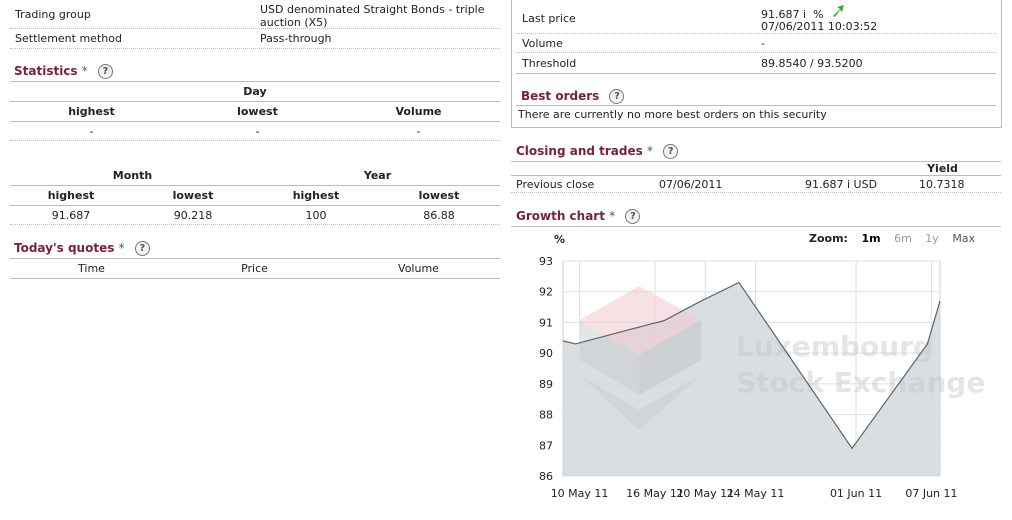  Describe the element at coordinates (84, 71) in the screenshot. I see `statistics-star: *` at that location.